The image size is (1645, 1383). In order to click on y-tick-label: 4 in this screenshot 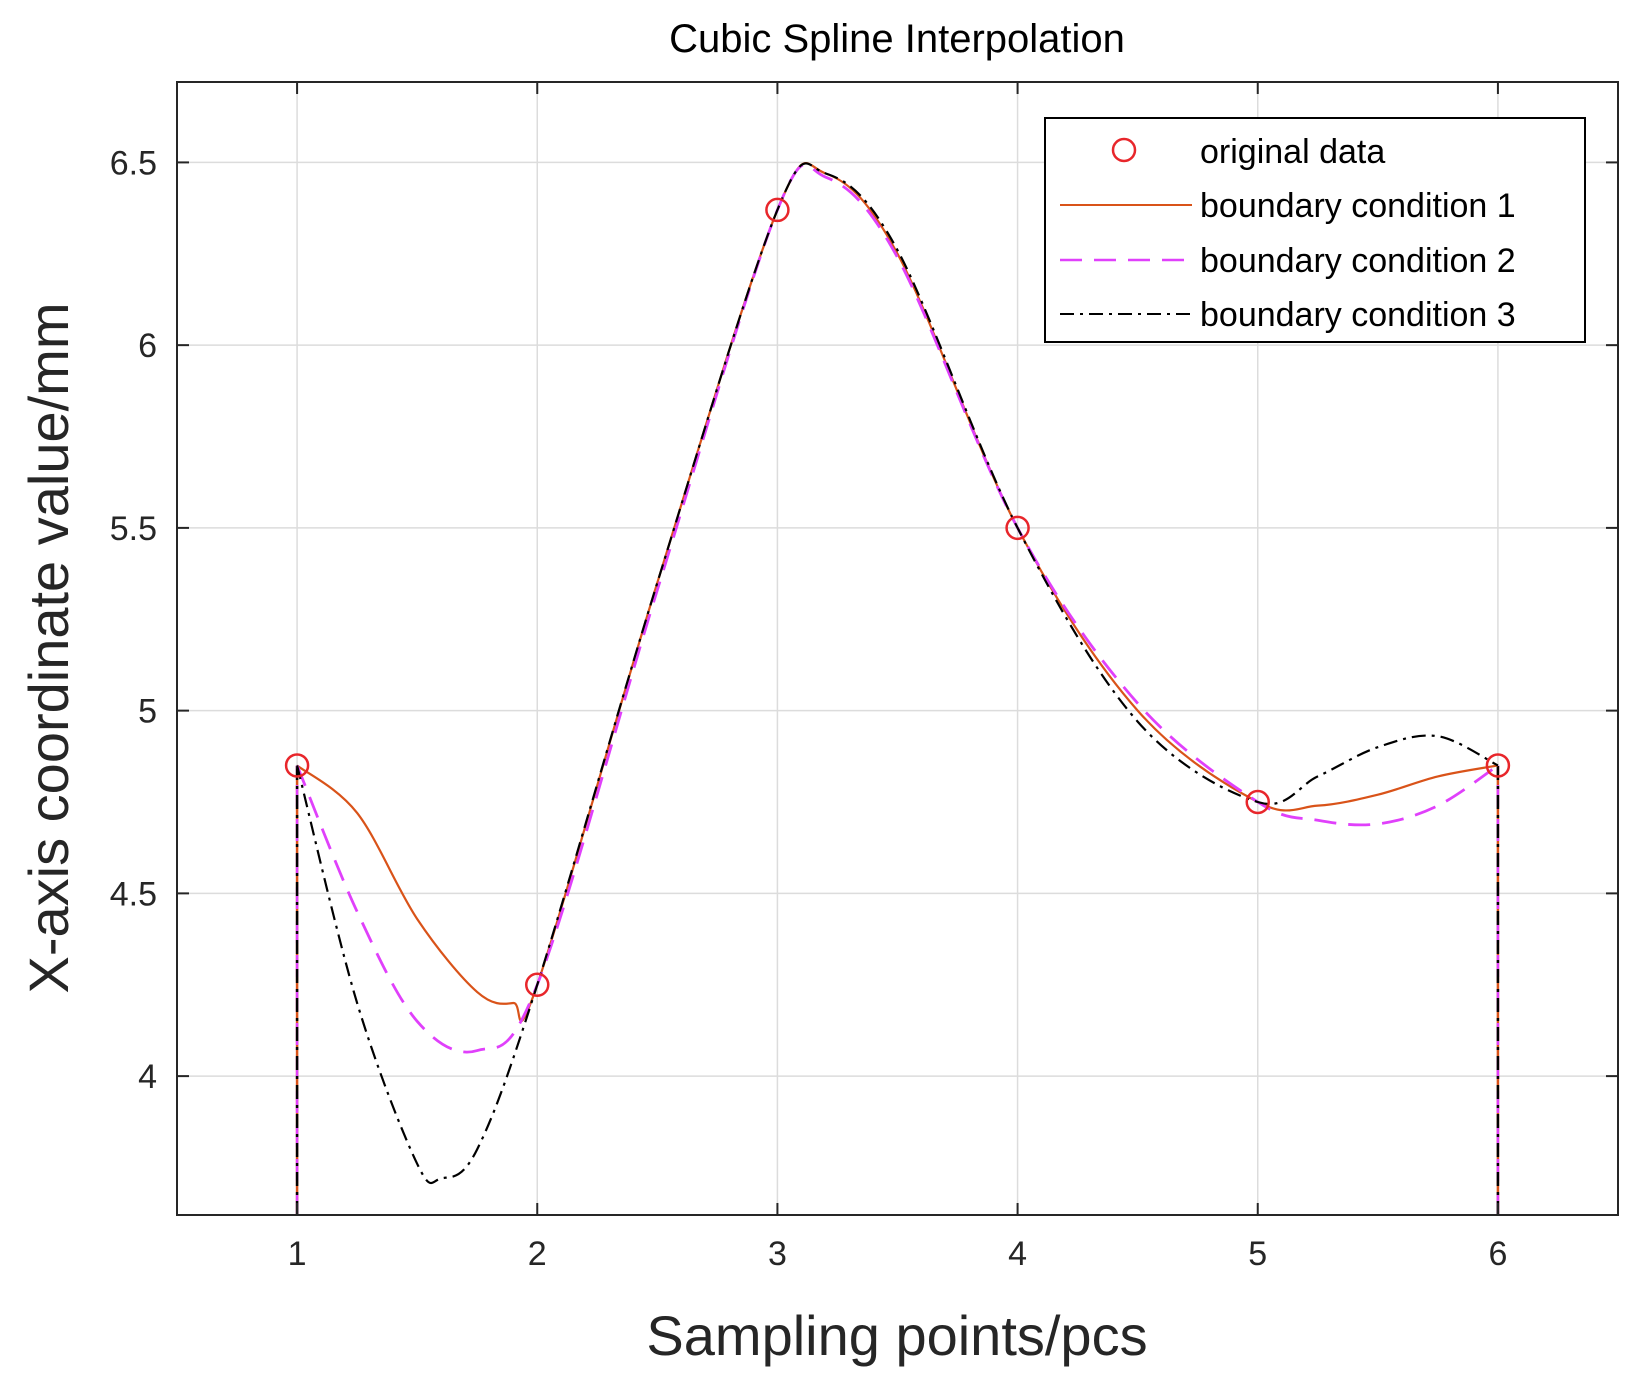, I will do `click(147, 1077)`.